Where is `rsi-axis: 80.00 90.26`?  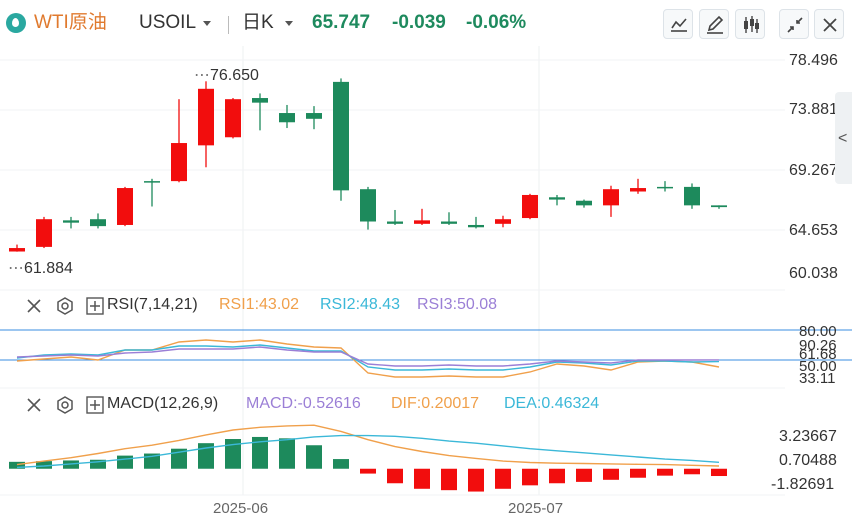 rsi-axis: 80.00 90.26 is located at coordinates (818, 338).